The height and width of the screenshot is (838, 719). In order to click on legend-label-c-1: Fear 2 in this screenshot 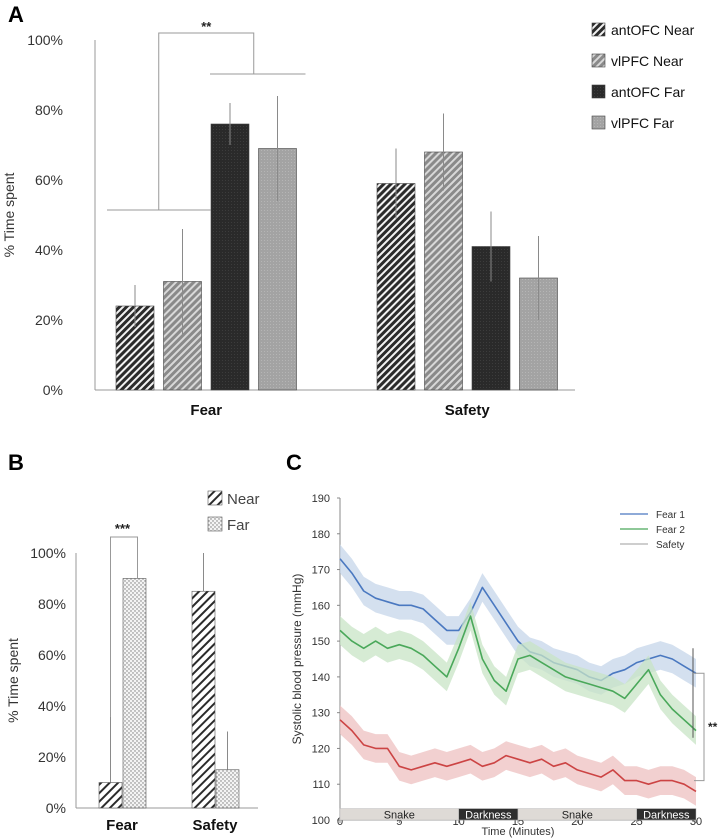, I will do `click(670, 530)`.